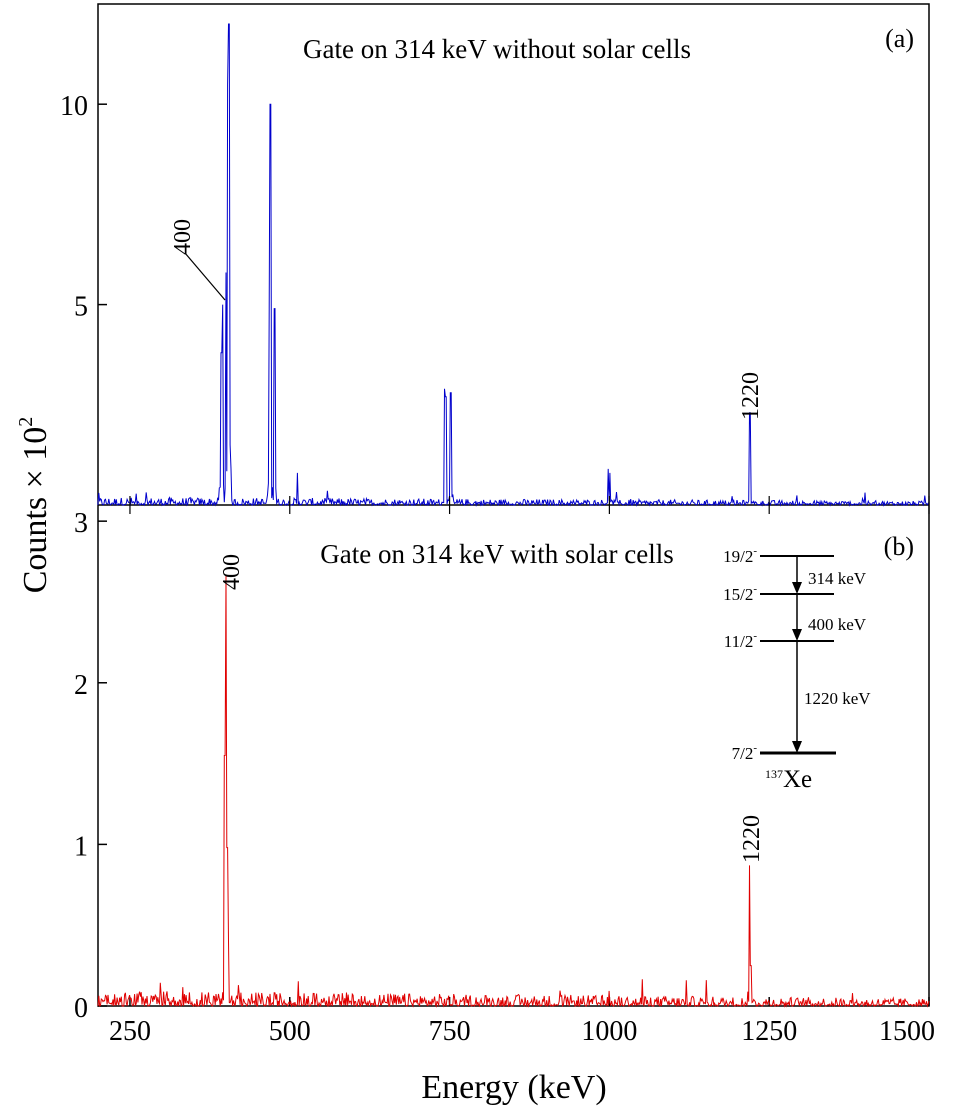 The image size is (968, 1118). I want to click on panel-b-400-peak-label: 400, so click(232, 572).